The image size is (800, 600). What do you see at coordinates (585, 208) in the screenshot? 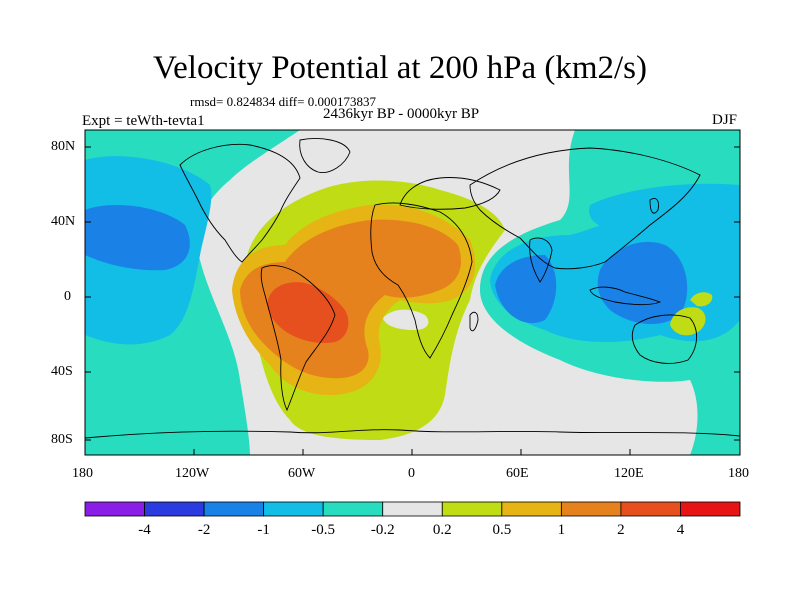
I see `coast-asia` at bounding box center [585, 208].